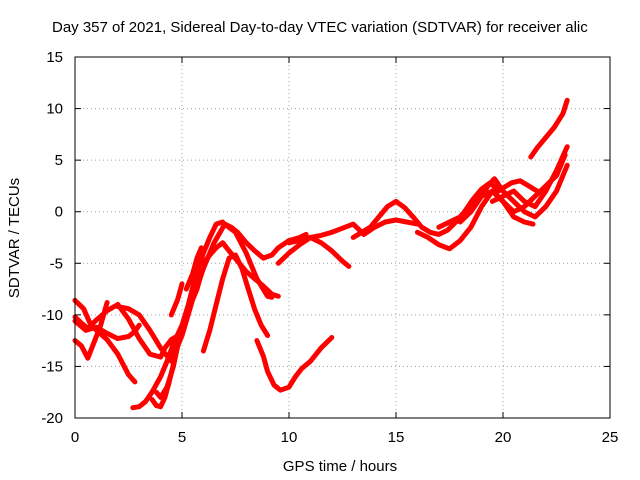  Describe the element at coordinates (54, 57) in the screenshot. I see `y-tick-label: 15` at that location.